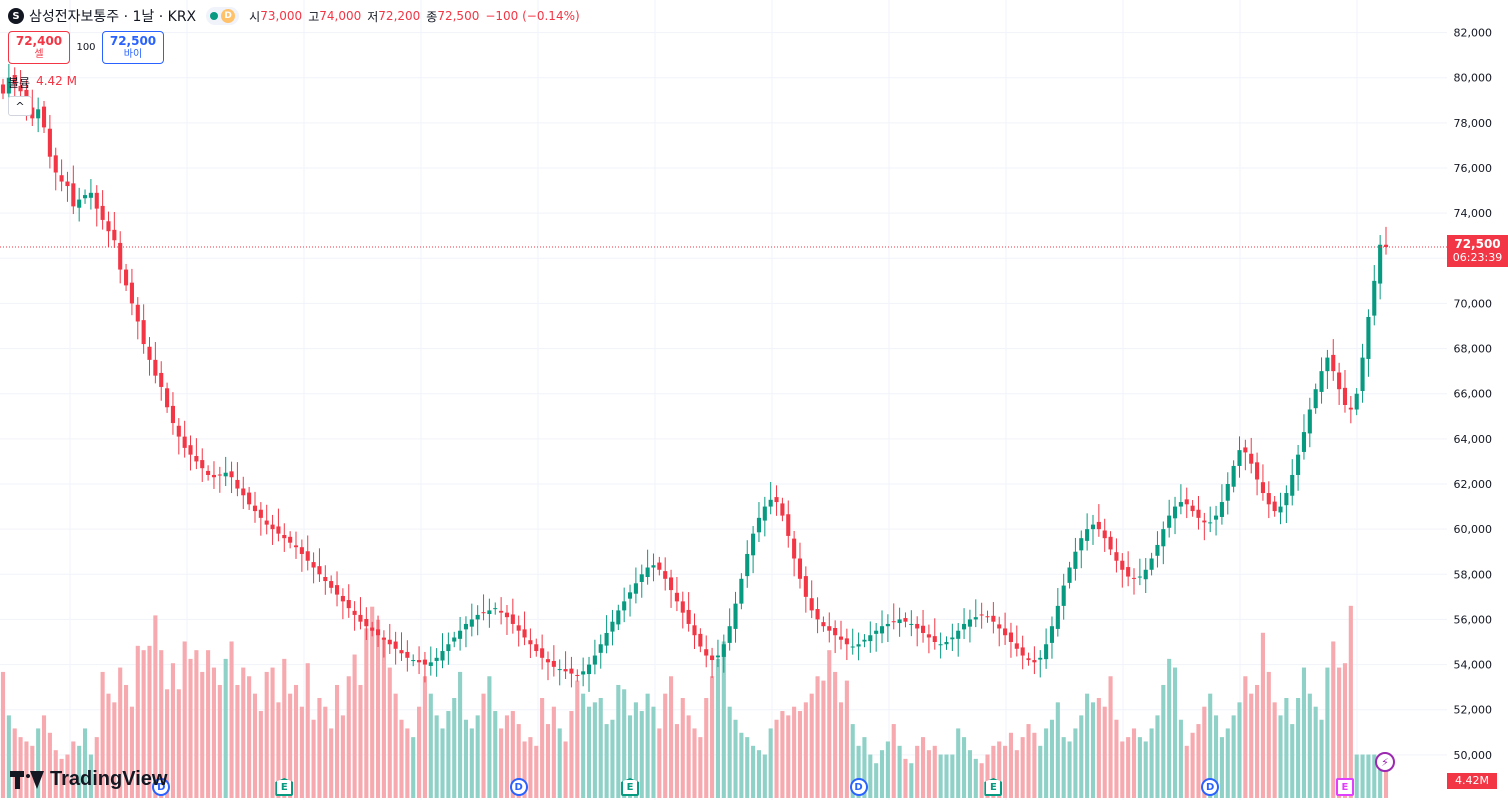 This screenshot has width=1508, height=801. Describe the element at coordinates (113, 17) in the screenshot. I see `symbol-title: 삼성전자보통주 · 1날 · KRX` at that location.